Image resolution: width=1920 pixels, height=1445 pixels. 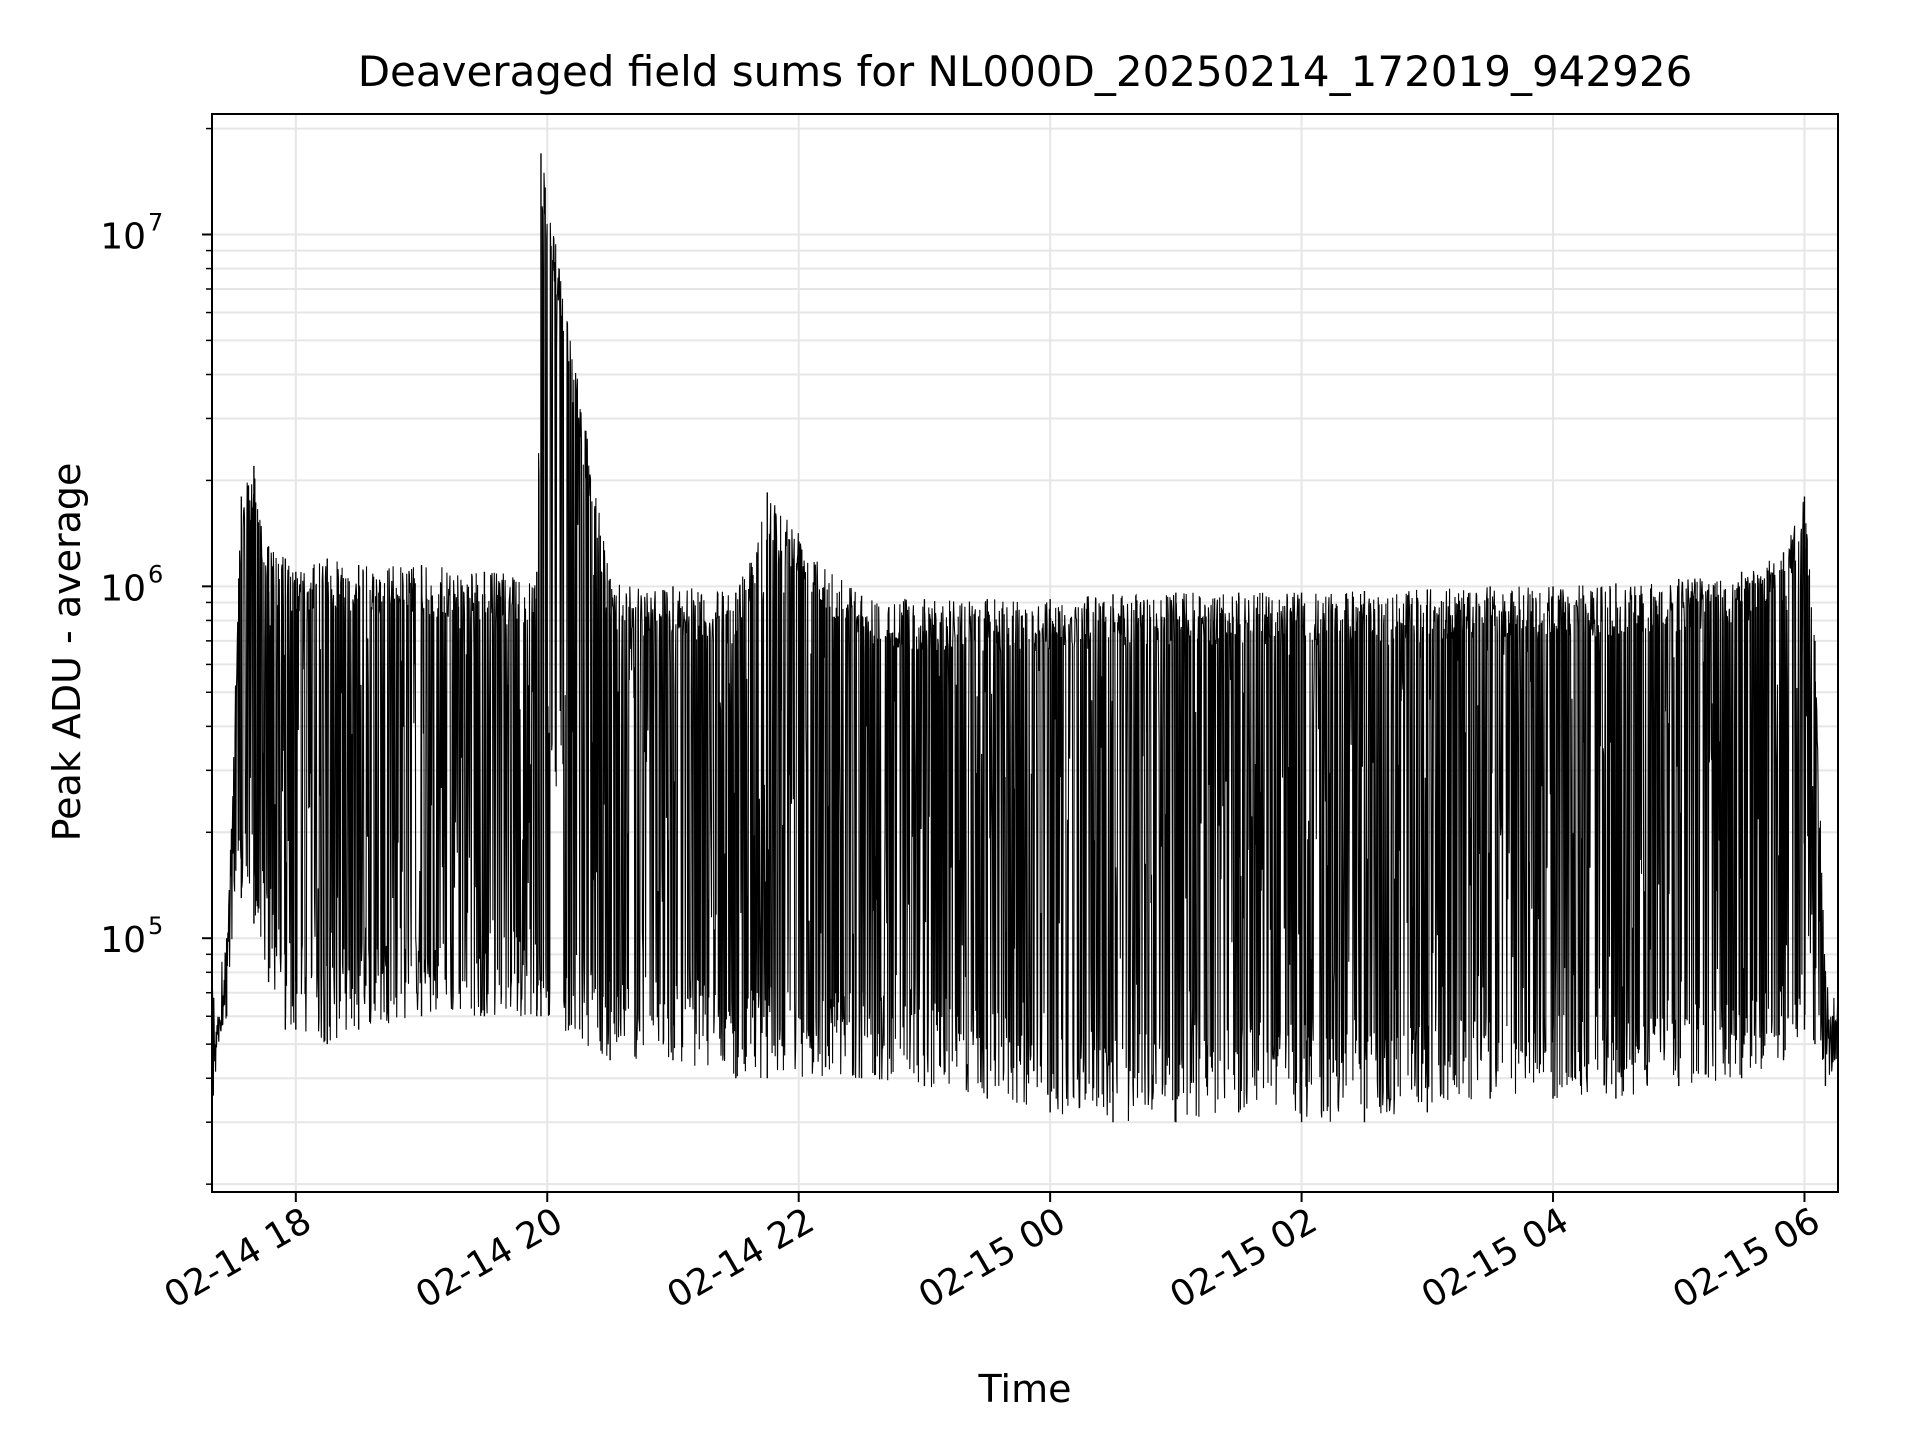 I want to click on y-tick-exponent: 5, so click(x=155, y=926).